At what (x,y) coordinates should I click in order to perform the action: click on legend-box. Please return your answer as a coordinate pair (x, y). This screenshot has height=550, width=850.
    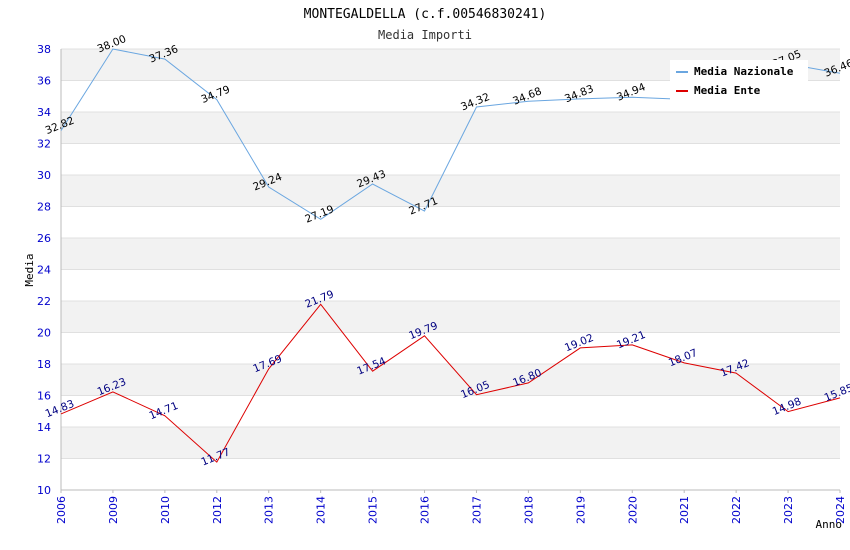
    Looking at the image, I should click on (739, 80).